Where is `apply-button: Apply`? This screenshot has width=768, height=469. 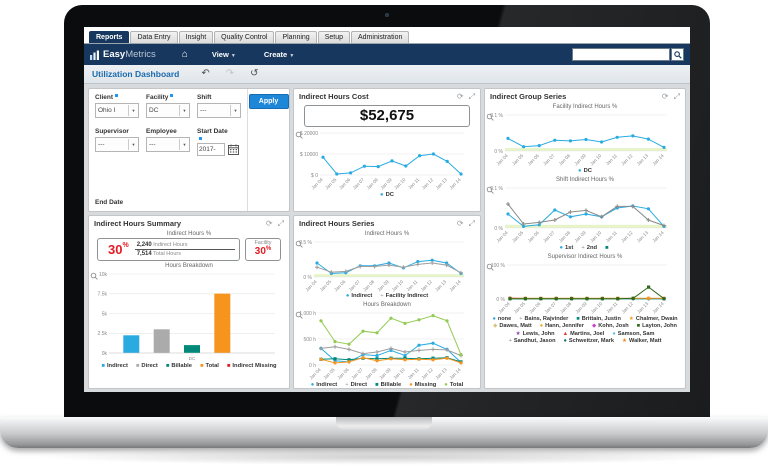 apply-button: Apply is located at coordinates (268, 101).